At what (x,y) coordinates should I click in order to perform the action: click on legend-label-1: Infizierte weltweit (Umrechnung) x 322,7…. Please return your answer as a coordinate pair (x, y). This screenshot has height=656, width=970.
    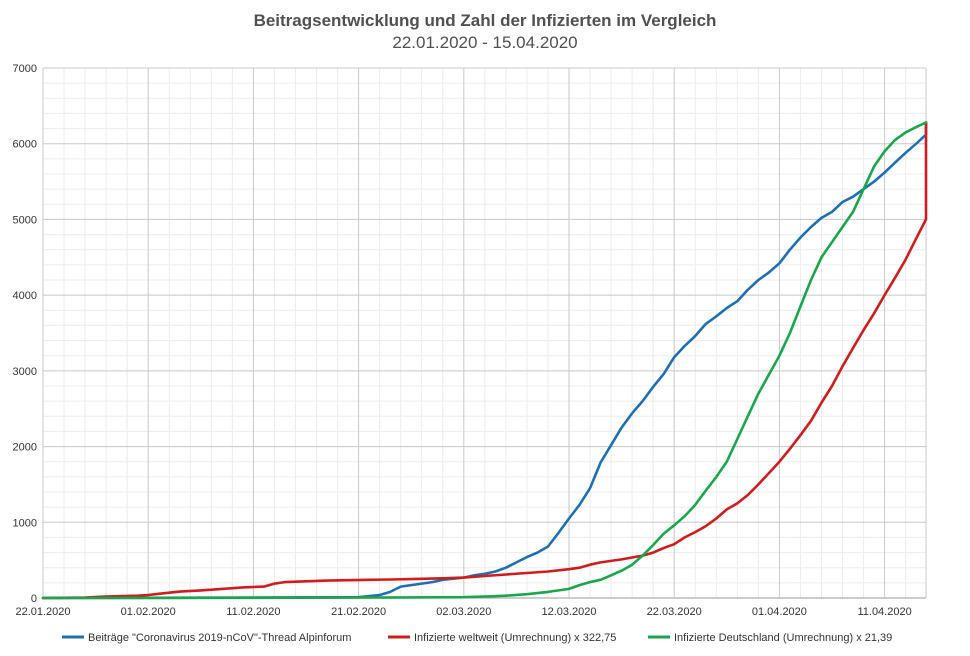
    Looking at the image, I should click on (515, 638).